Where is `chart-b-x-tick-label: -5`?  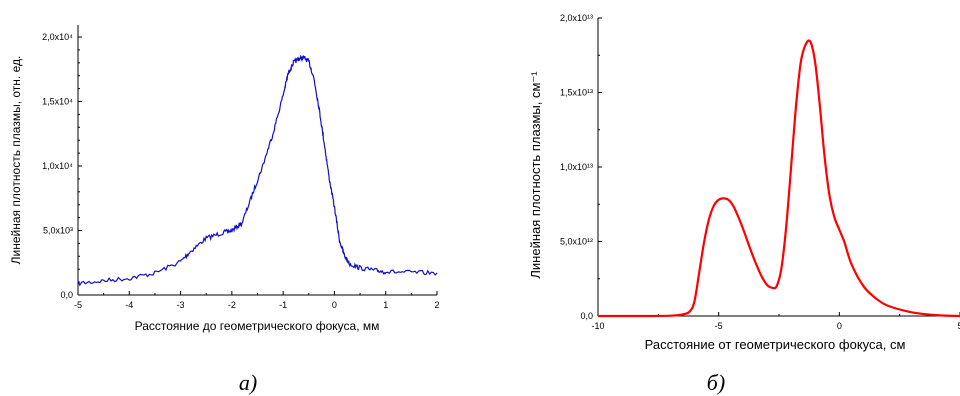 chart-b-x-tick-label: -5 is located at coordinates (719, 326).